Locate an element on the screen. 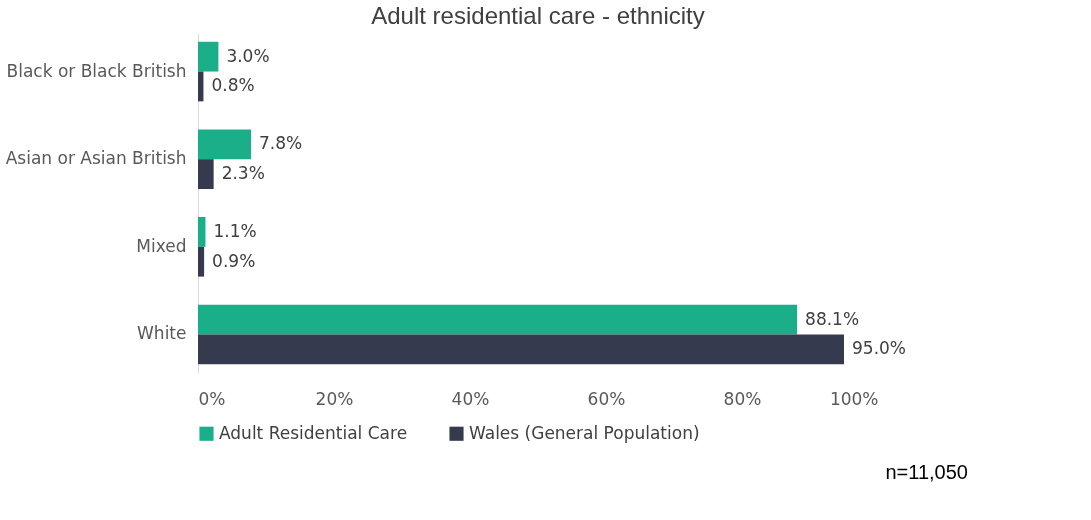 Image resolution: width=1091 pixels, height=520 pixels. y-tick-label: Asian or Asian British is located at coordinates (96, 158).